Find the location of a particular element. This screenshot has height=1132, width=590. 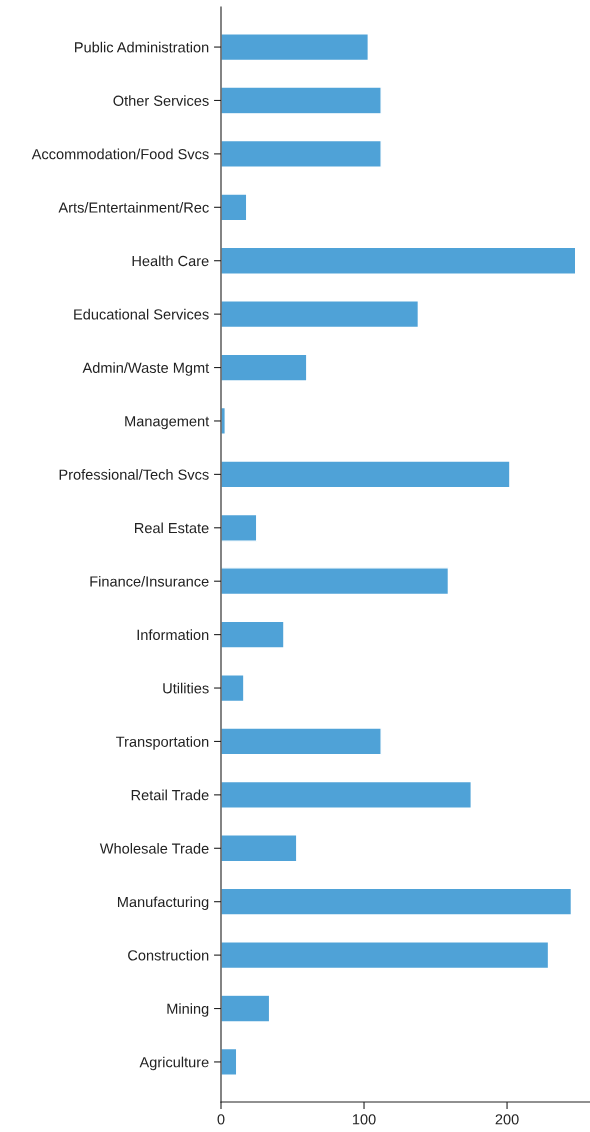

x-tick-label: 0 is located at coordinates (221, 1119).